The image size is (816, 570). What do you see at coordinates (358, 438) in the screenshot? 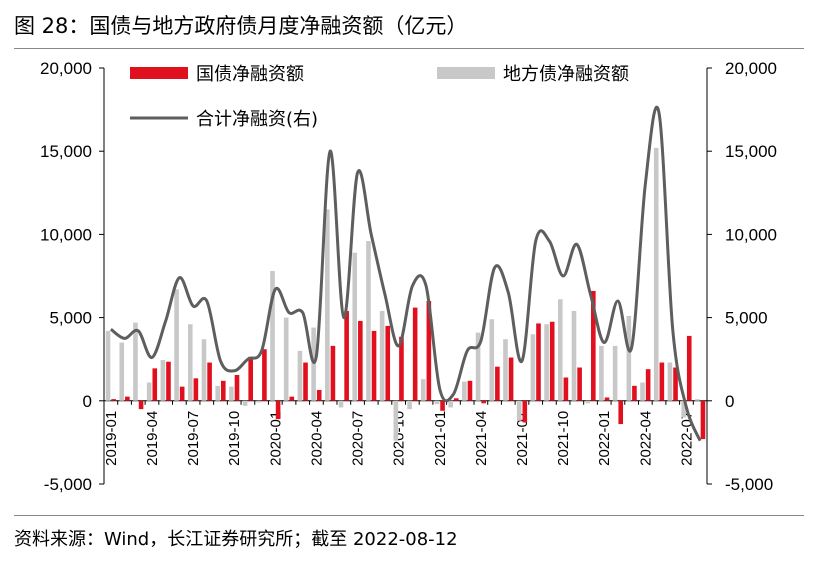
I see `x-tick-label: 2020-07` at bounding box center [358, 438].